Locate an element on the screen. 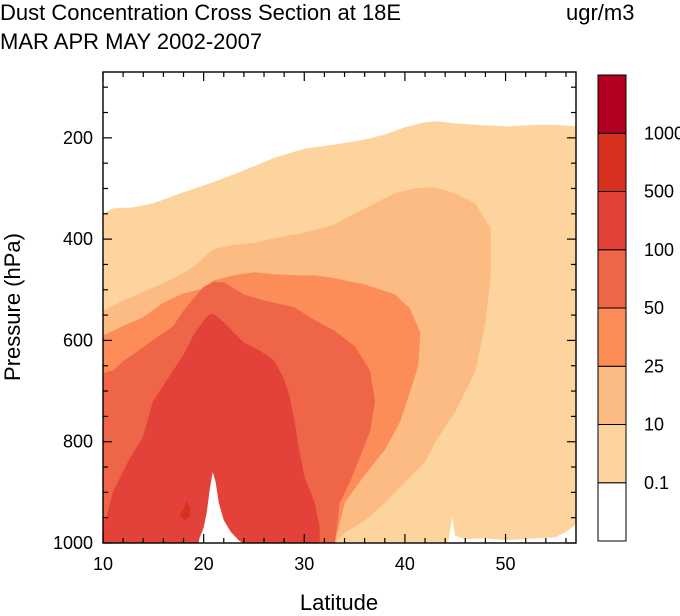 The image size is (680, 616). y-tick-label: 800 is located at coordinates (78, 442).